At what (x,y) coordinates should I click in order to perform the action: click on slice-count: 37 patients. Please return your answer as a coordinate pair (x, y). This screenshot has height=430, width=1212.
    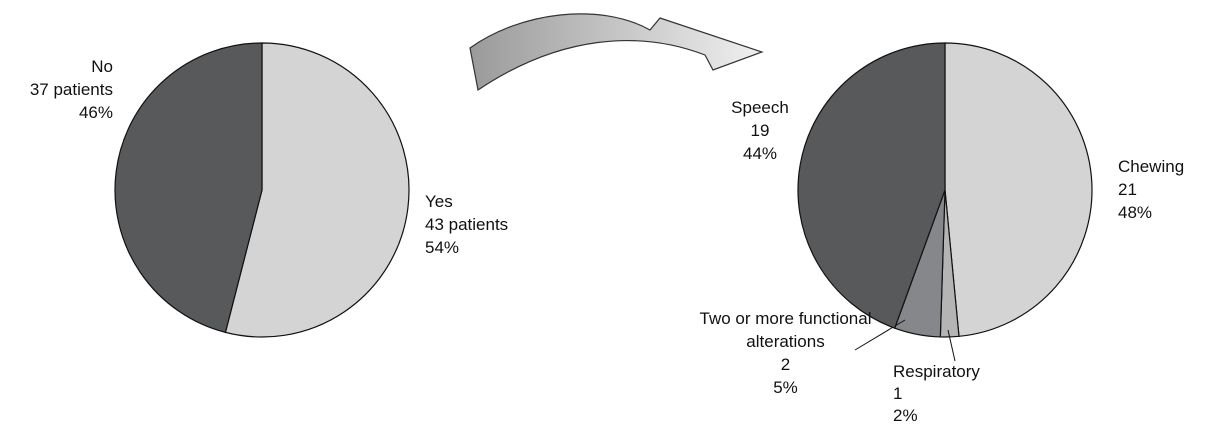
    Looking at the image, I should click on (71, 89).